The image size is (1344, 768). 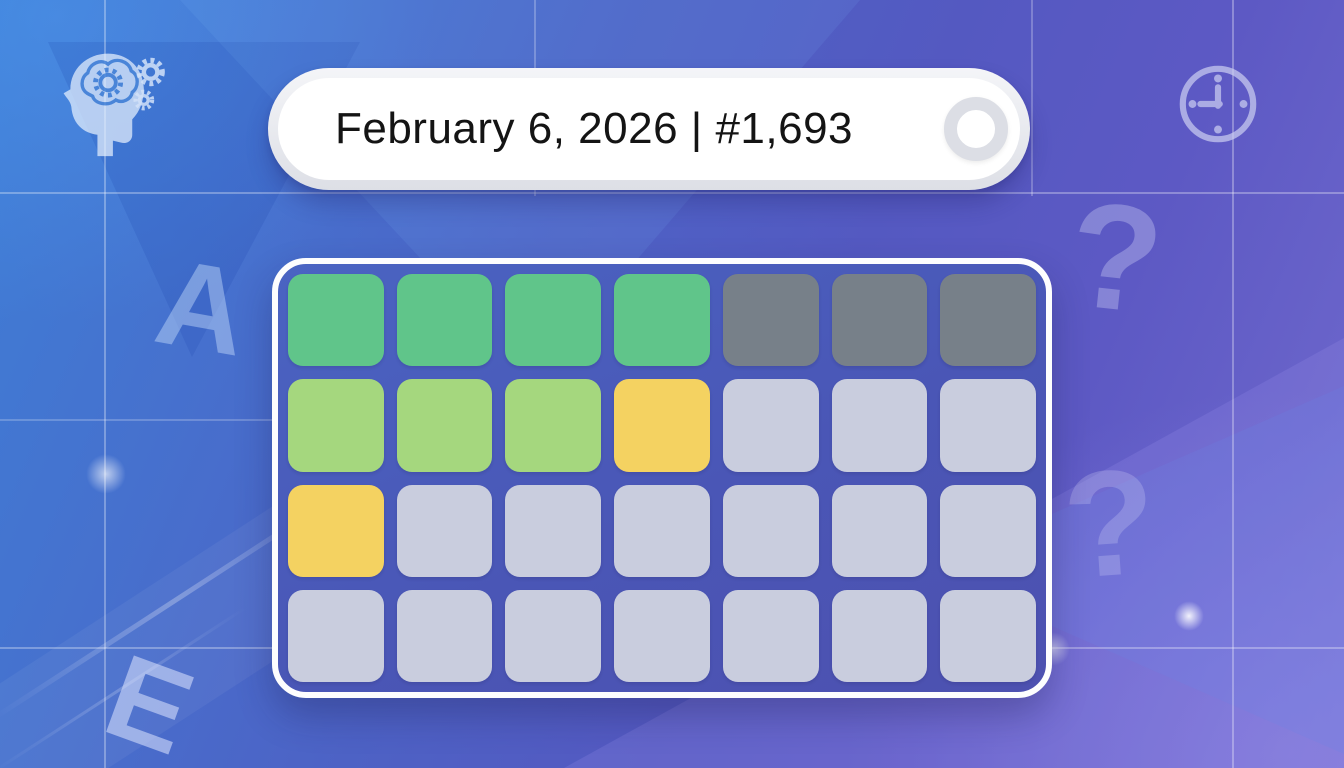 What do you see at coordinates (444, 320) in the screenshot?
I see `tile-r1-c2` at bounding box center [444, 320].